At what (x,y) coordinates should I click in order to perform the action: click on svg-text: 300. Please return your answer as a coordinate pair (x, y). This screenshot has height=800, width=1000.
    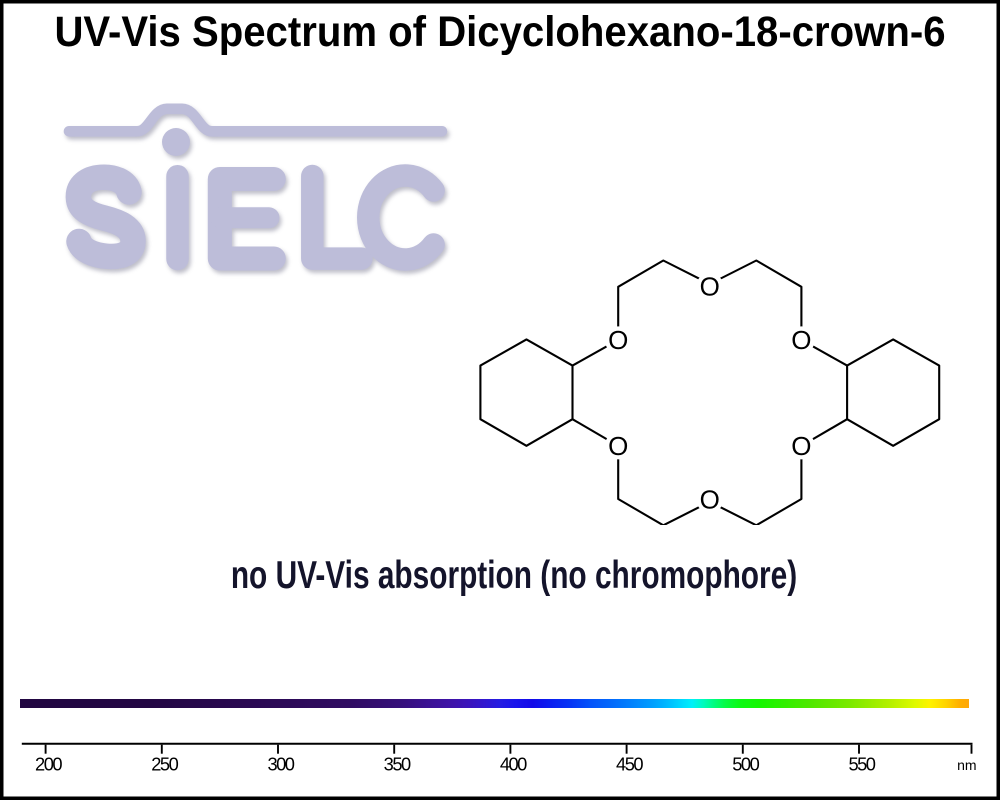
    Looking at the image, I should click on (281, 764).